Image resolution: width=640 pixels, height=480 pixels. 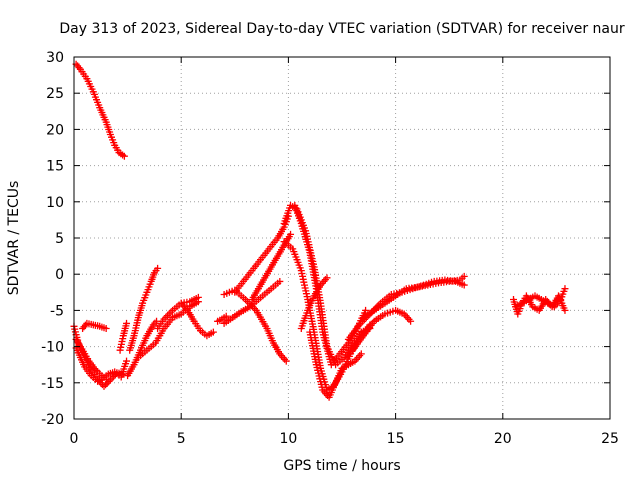 I want to click on y-tick-label: -20, so click(x=52, y=420).